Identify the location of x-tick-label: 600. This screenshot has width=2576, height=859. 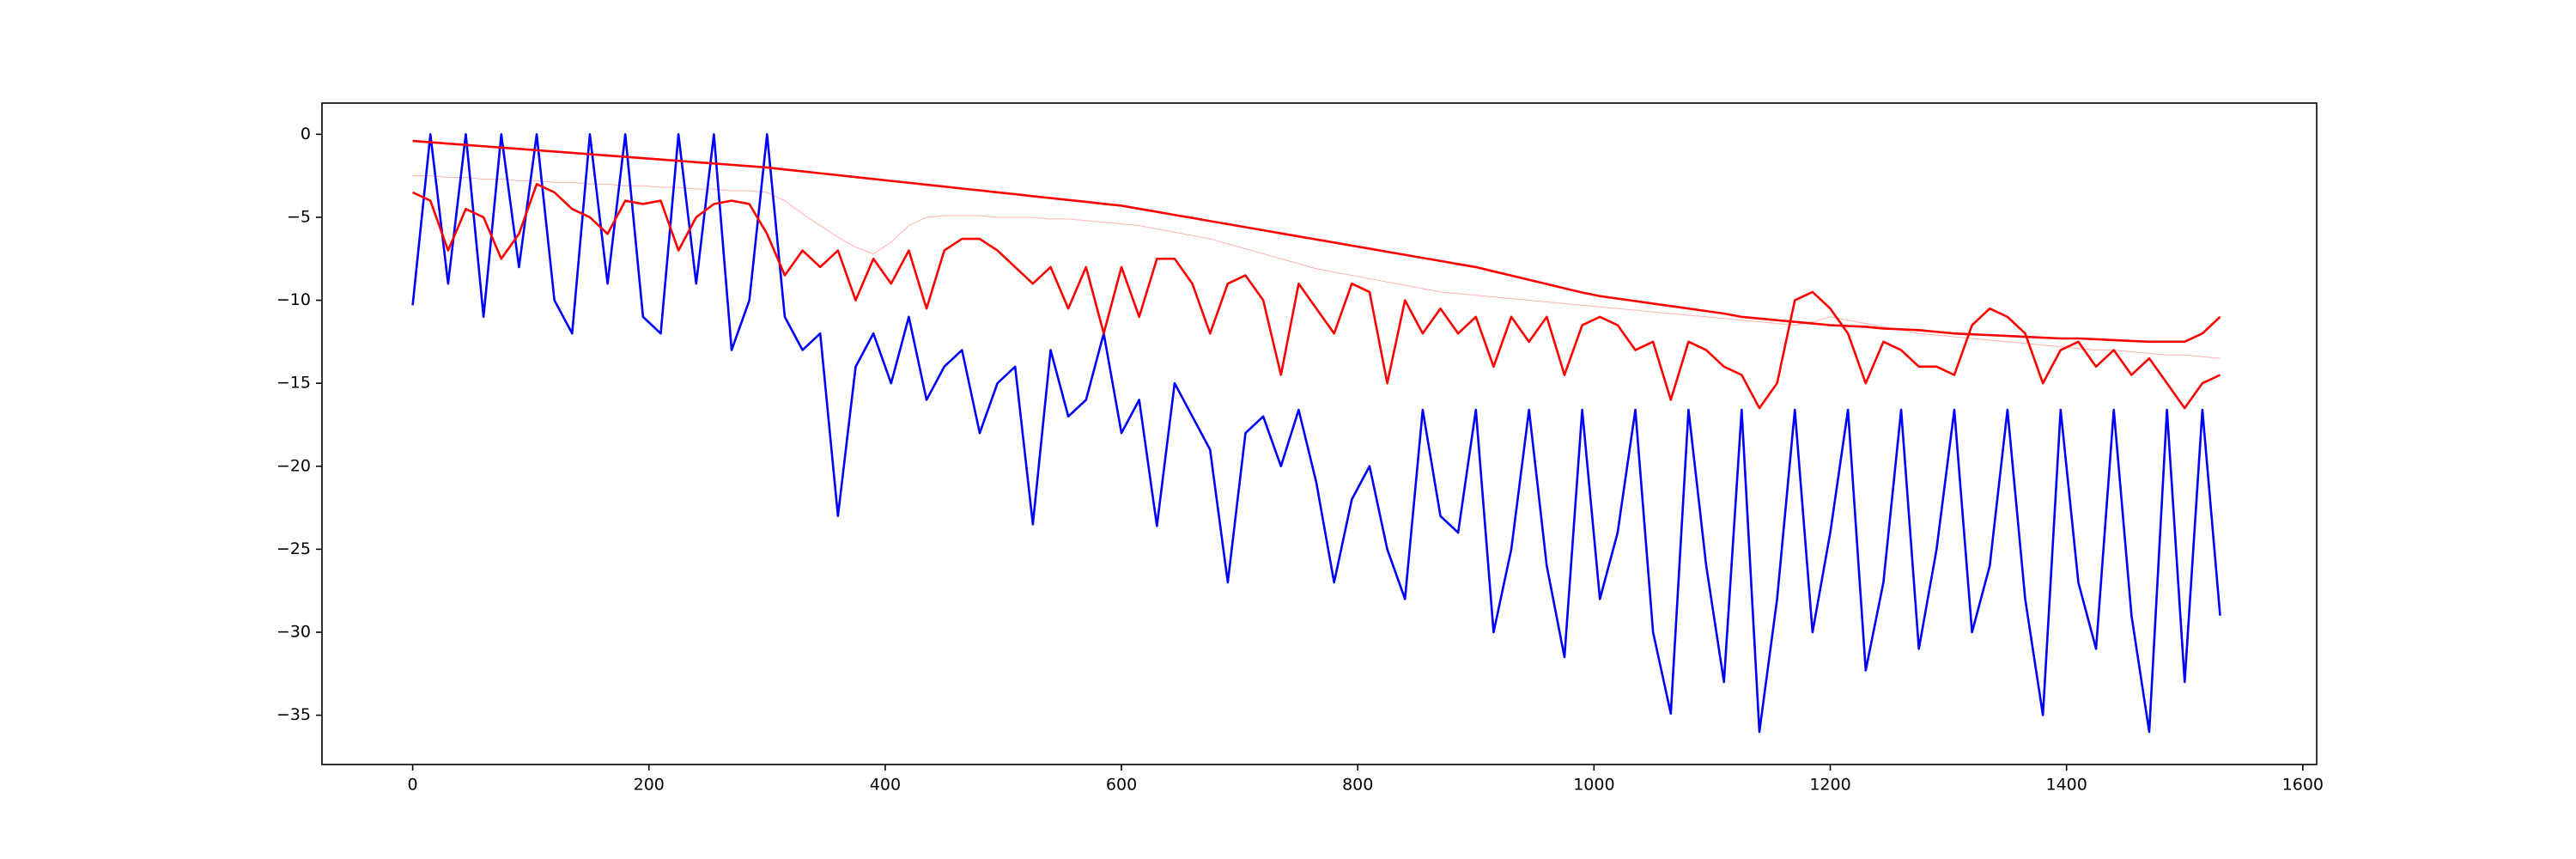
(1122, 786).